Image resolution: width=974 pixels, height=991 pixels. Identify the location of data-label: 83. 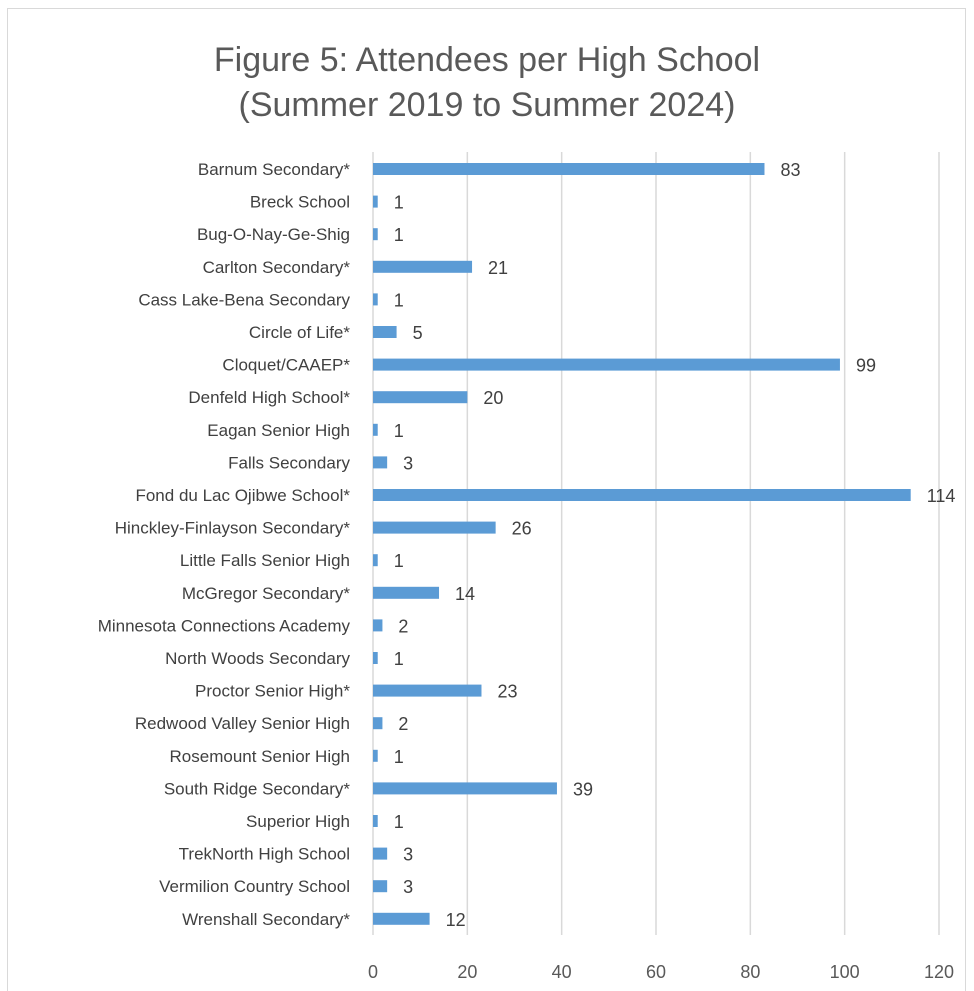
(790, 170).